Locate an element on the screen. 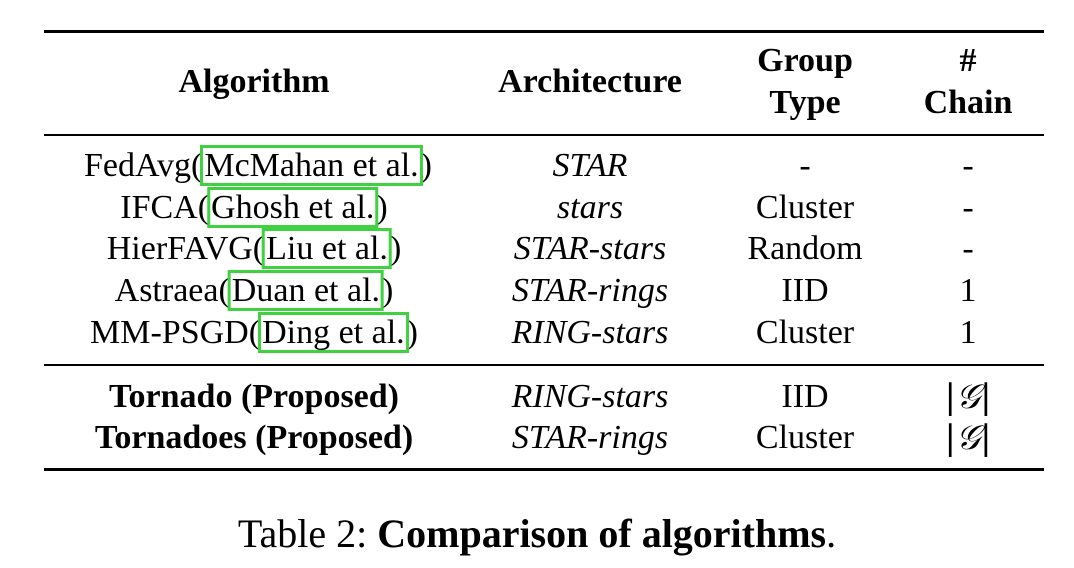  row-architecture: STAR is located at coordinates (590, 165).